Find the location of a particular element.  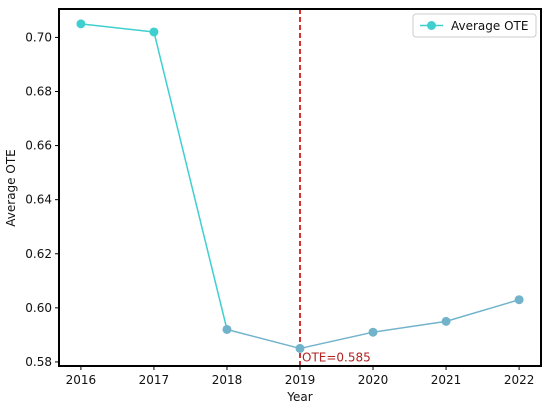

y-tick-label: 0.68 is located at coordinates (38, 91).